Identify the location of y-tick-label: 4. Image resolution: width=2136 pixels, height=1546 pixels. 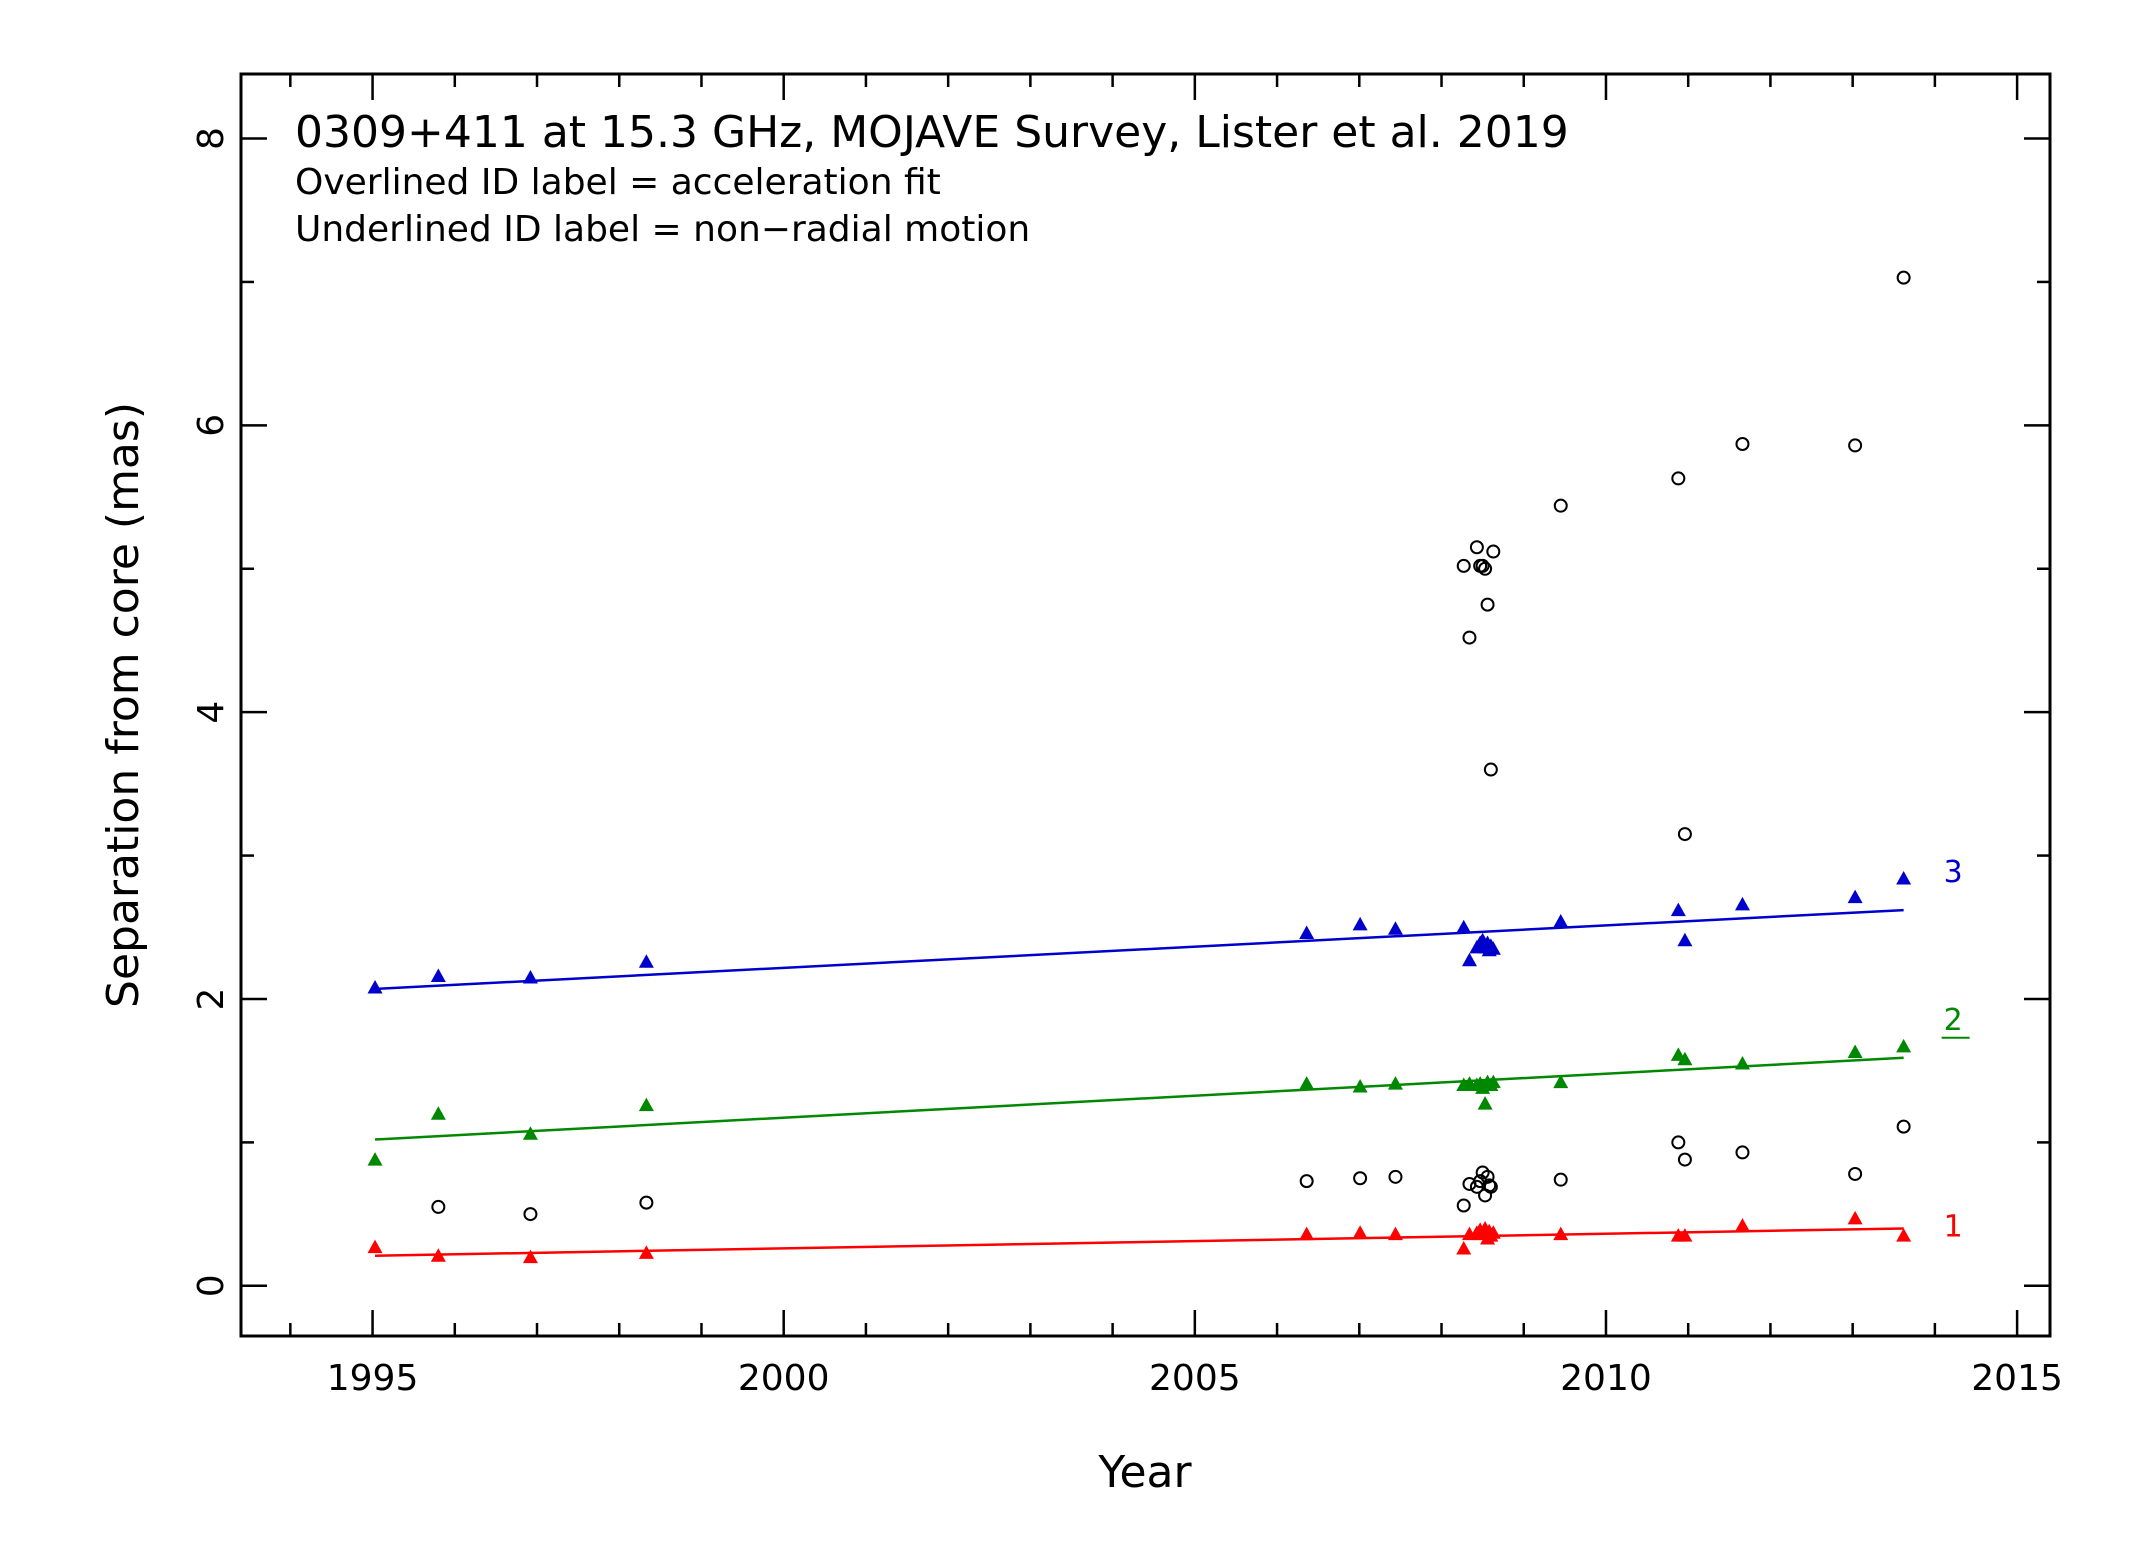
(211, 712).